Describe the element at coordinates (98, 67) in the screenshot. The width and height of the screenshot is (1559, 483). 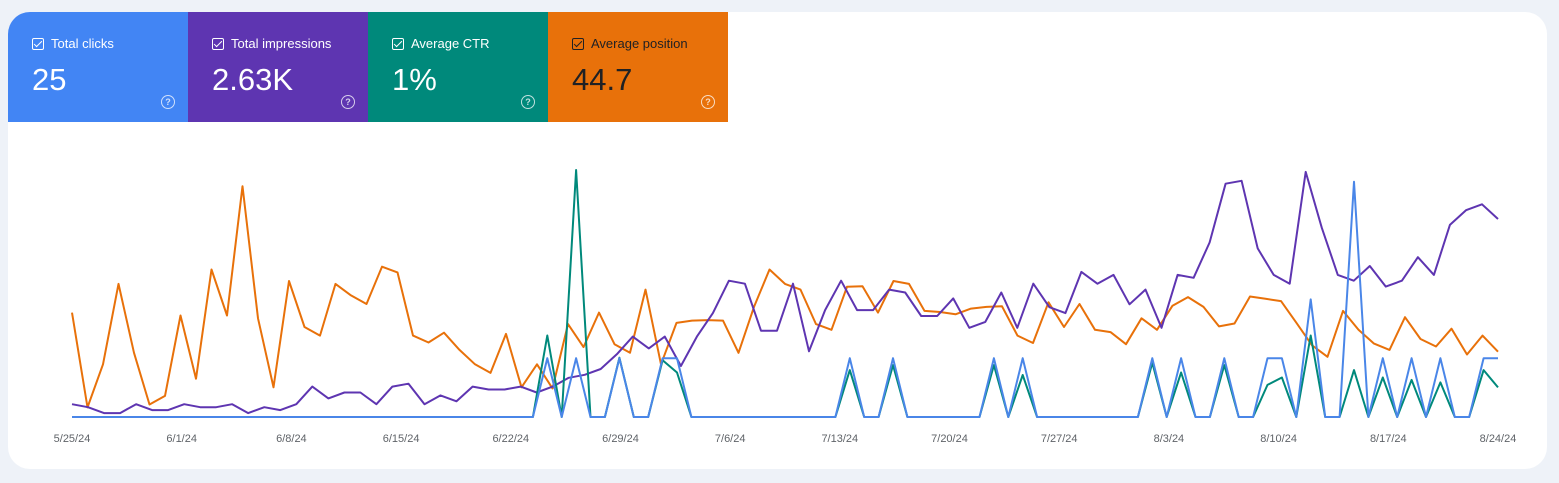
I see `tile-total-clicks: Total clicks 25 ?` at that location.